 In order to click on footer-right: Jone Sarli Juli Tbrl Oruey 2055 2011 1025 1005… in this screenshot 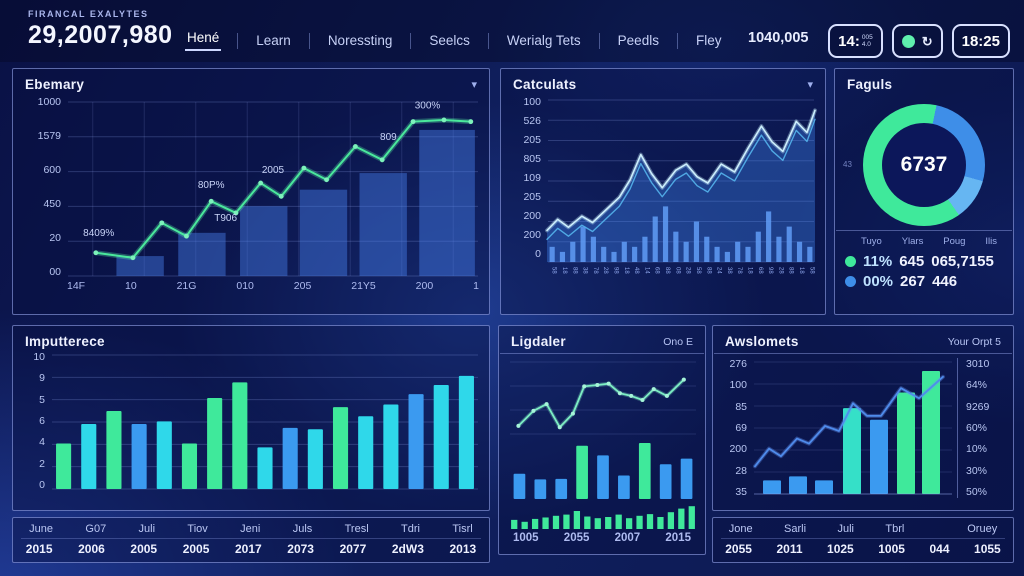, I will do `click(863, 540)`.